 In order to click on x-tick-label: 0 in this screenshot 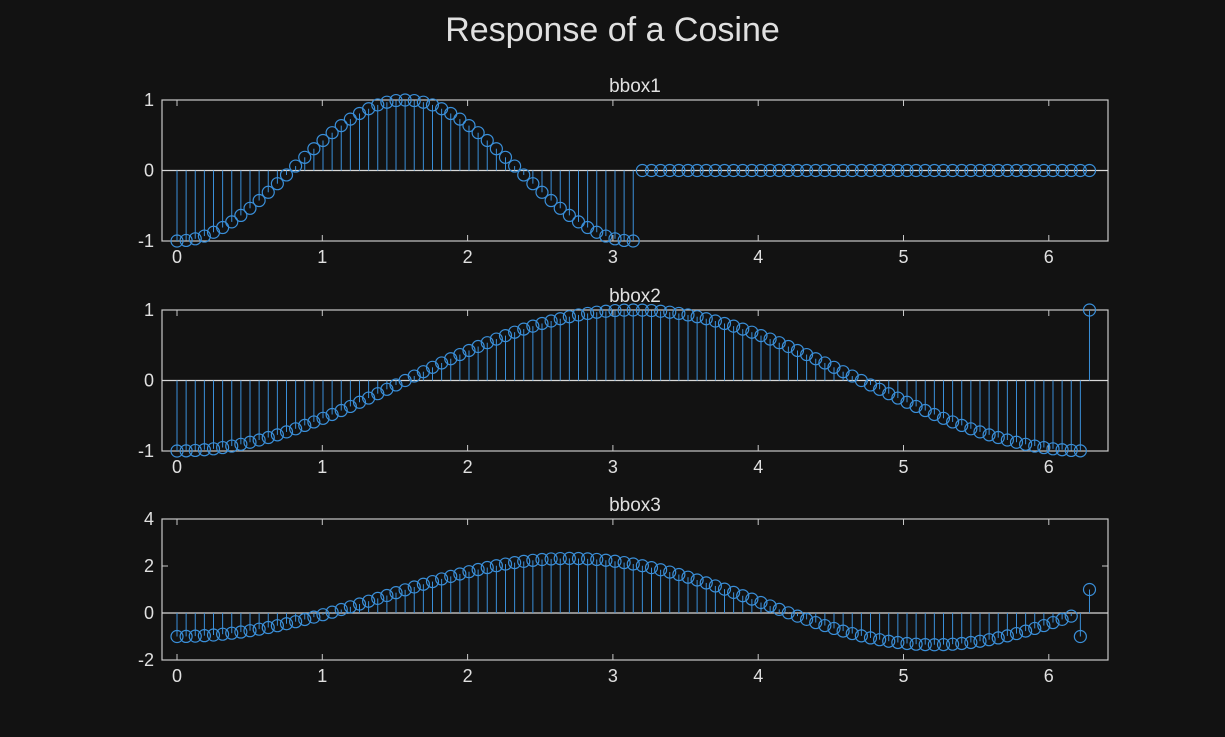, I will do `click(177, 676)`.